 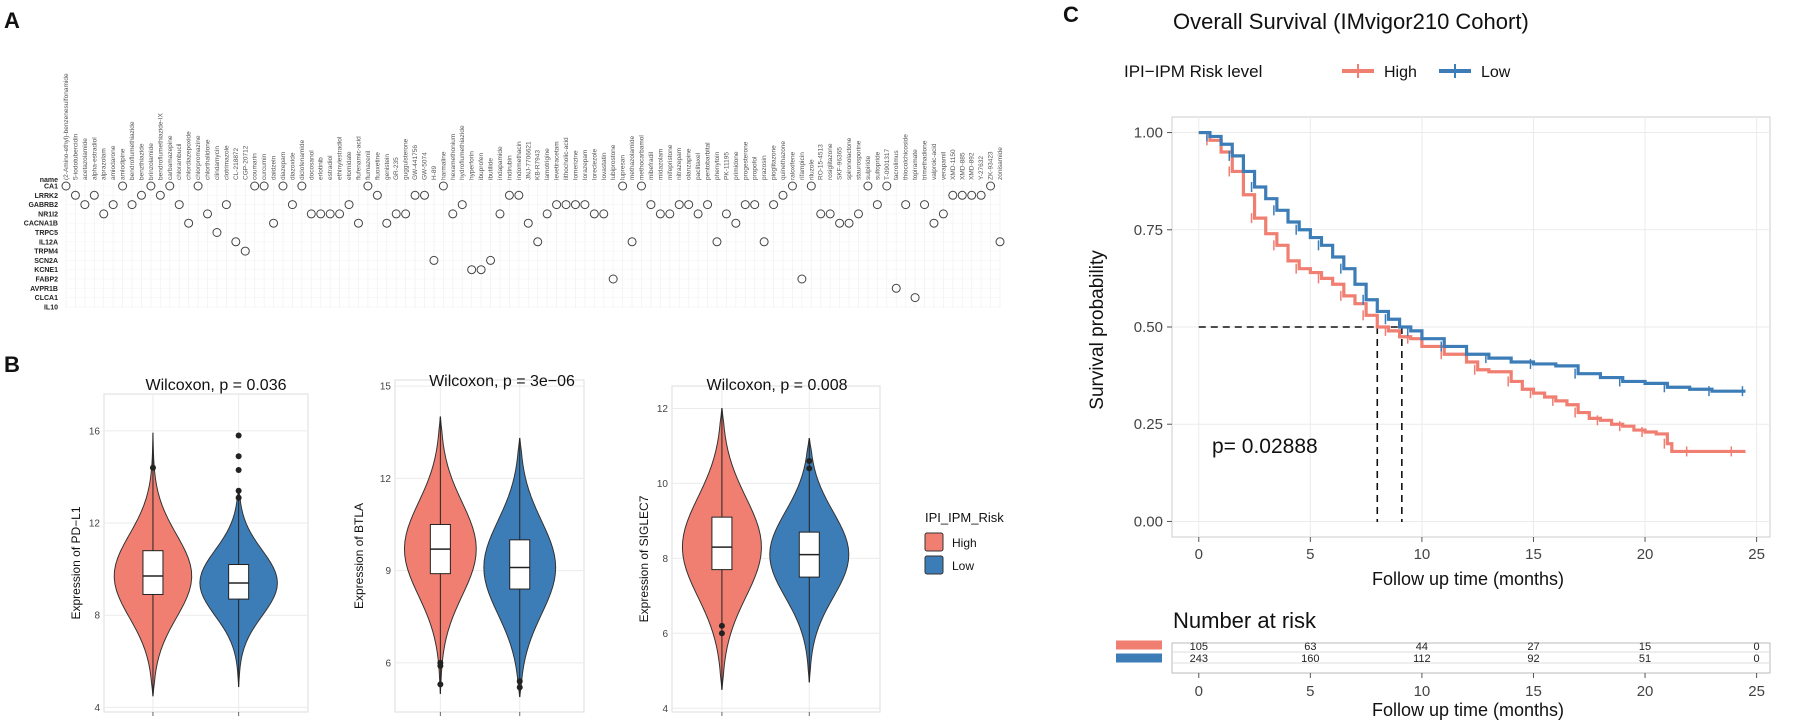 What do you see at coordinates (1471, 658) in the screenshot?
I see `risk-table-frame` at bounding box center [1471, 658].